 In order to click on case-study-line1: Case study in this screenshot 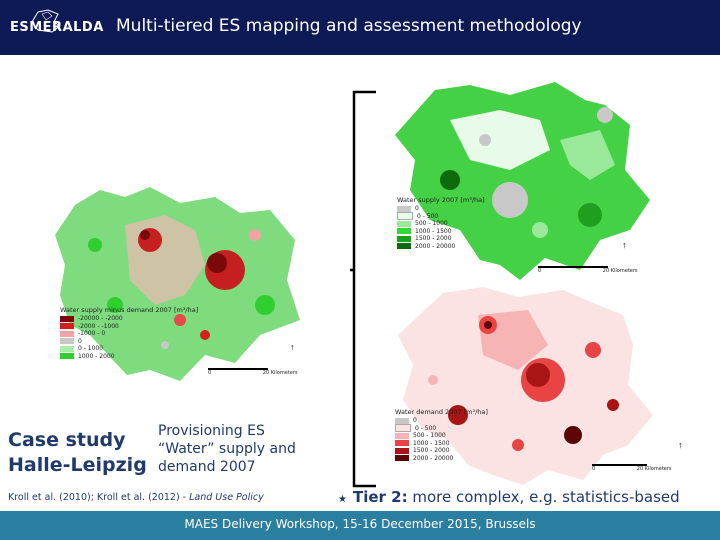, I will do `click(67, 440)`.